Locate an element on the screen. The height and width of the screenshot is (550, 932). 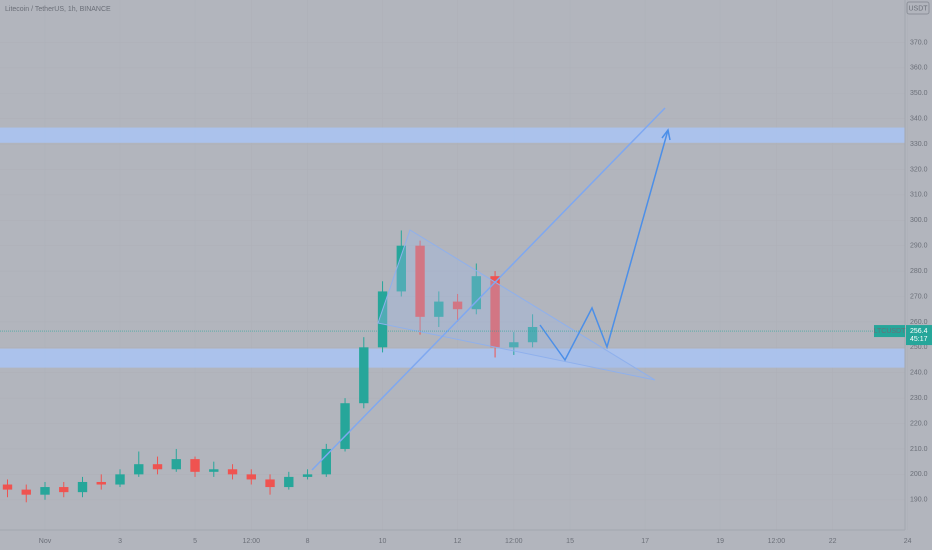
symbol-tag is located at coordinates (889, 331).